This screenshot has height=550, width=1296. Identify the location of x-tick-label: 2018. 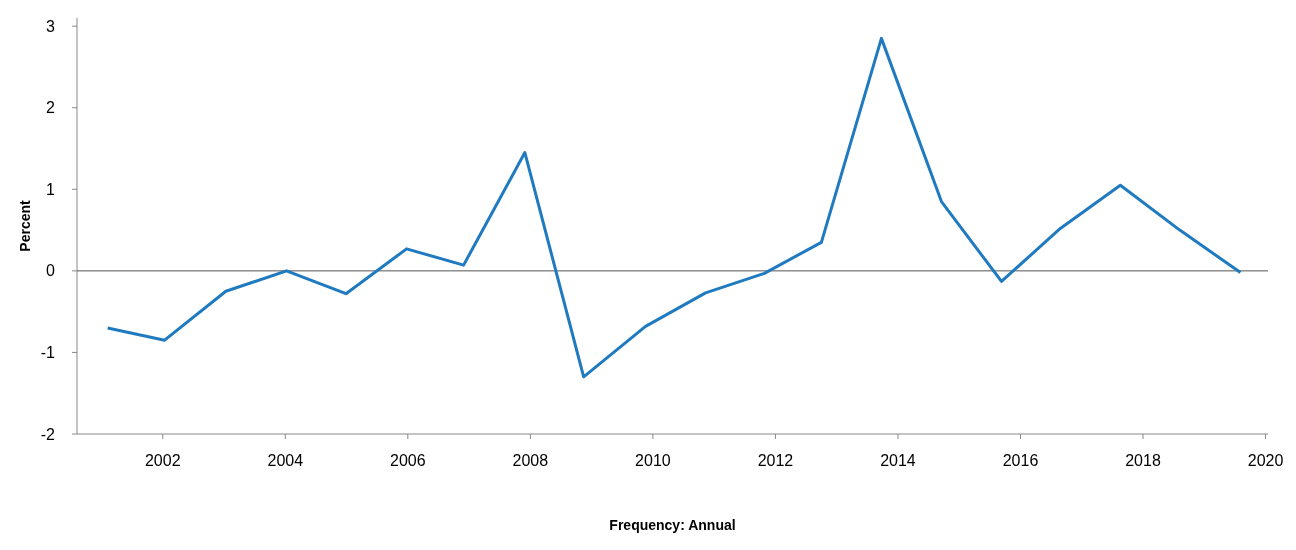
(1143, 460).